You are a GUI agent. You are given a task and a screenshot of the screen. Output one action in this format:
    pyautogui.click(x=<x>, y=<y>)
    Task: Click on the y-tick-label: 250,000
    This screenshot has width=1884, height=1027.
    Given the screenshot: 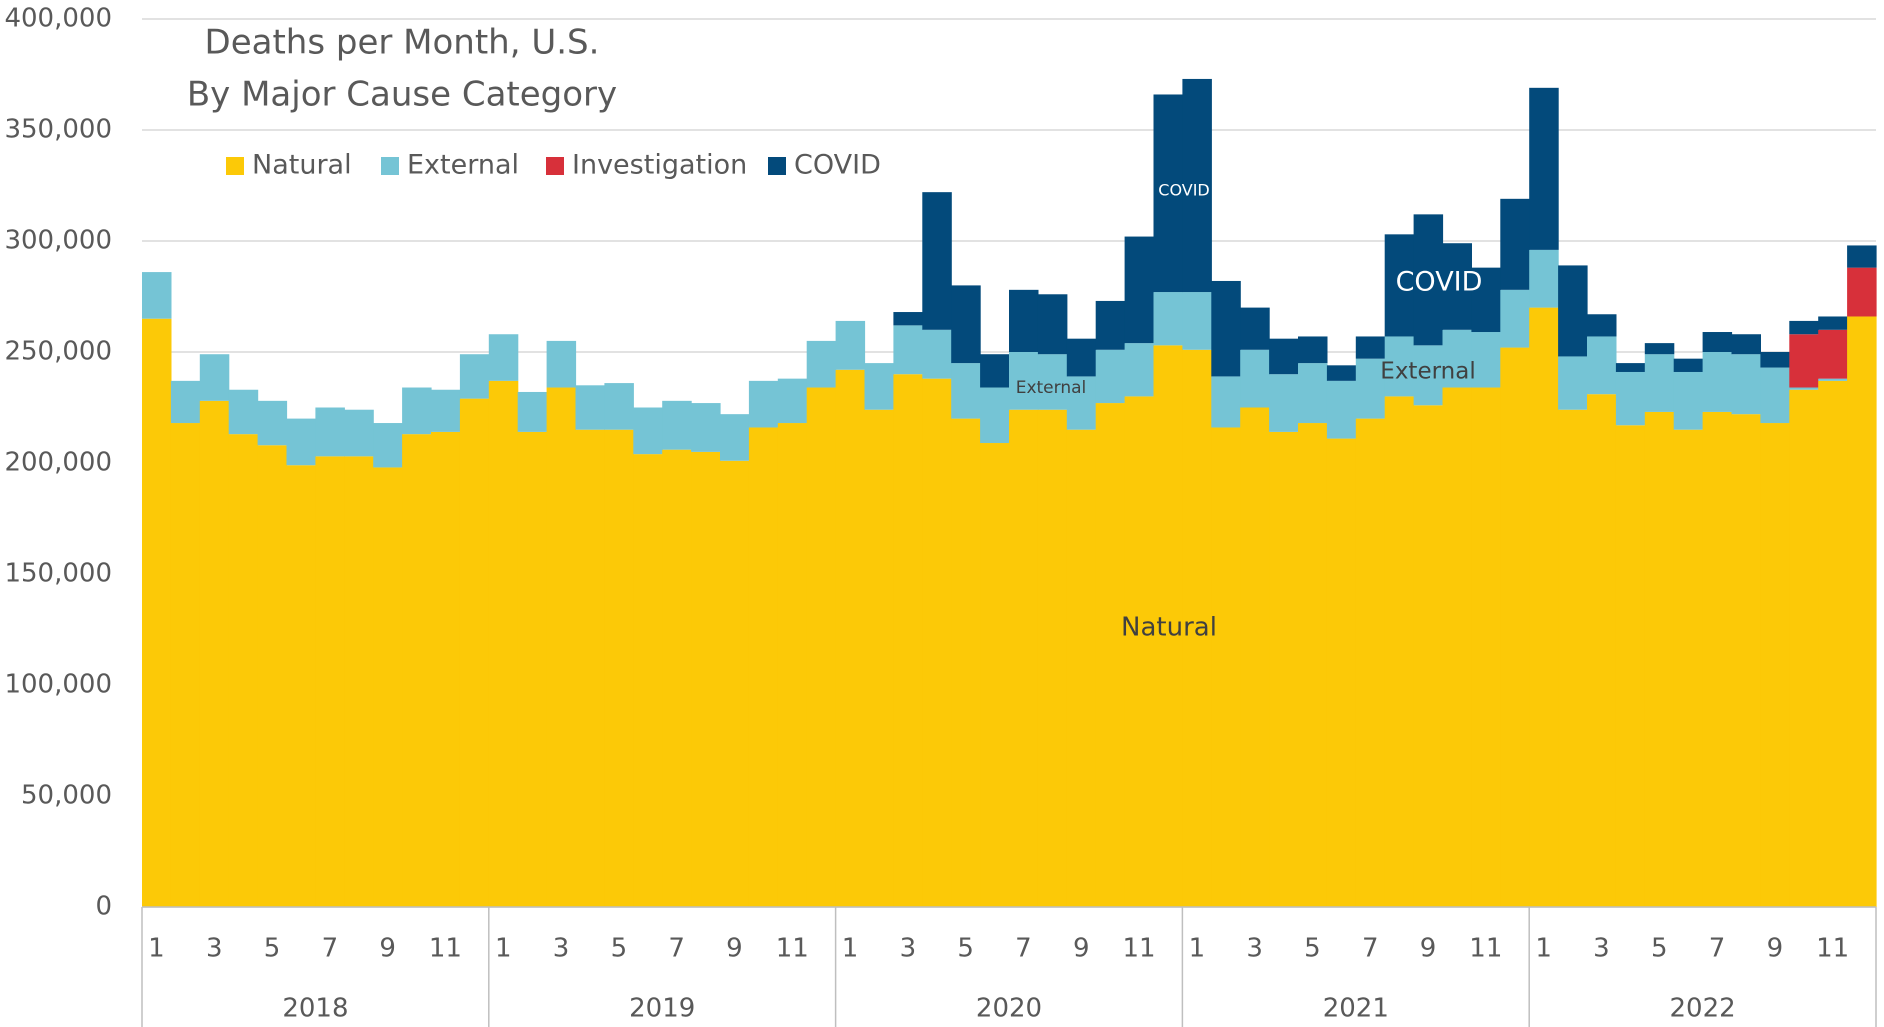 What is the action you would take?
    pyautogui.click(x=58, y=352)
    